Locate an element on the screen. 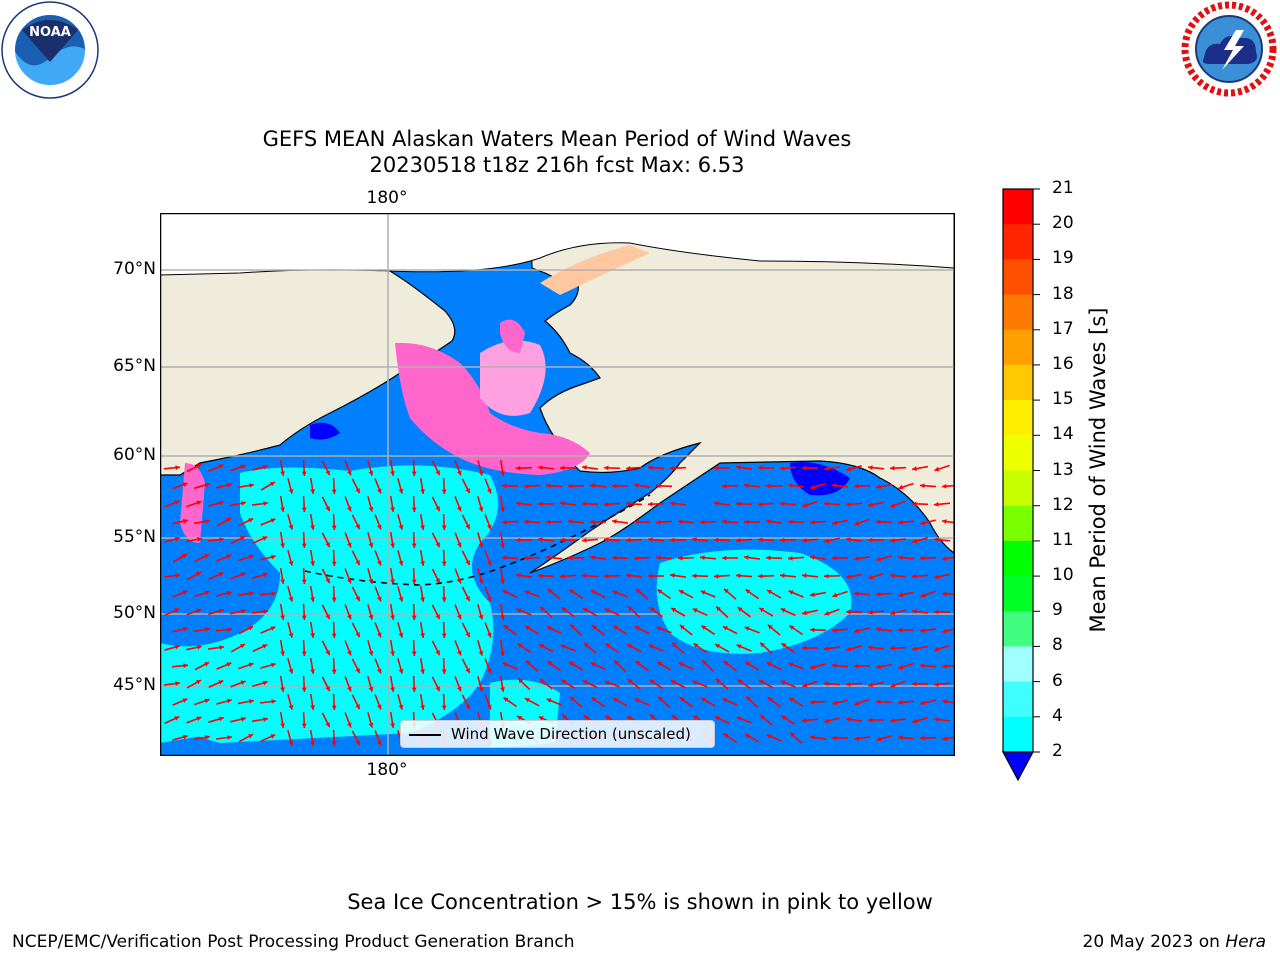 This screenshot has width=1280, height=960. svg-text: NOAA is located at coordinates (50, 32).